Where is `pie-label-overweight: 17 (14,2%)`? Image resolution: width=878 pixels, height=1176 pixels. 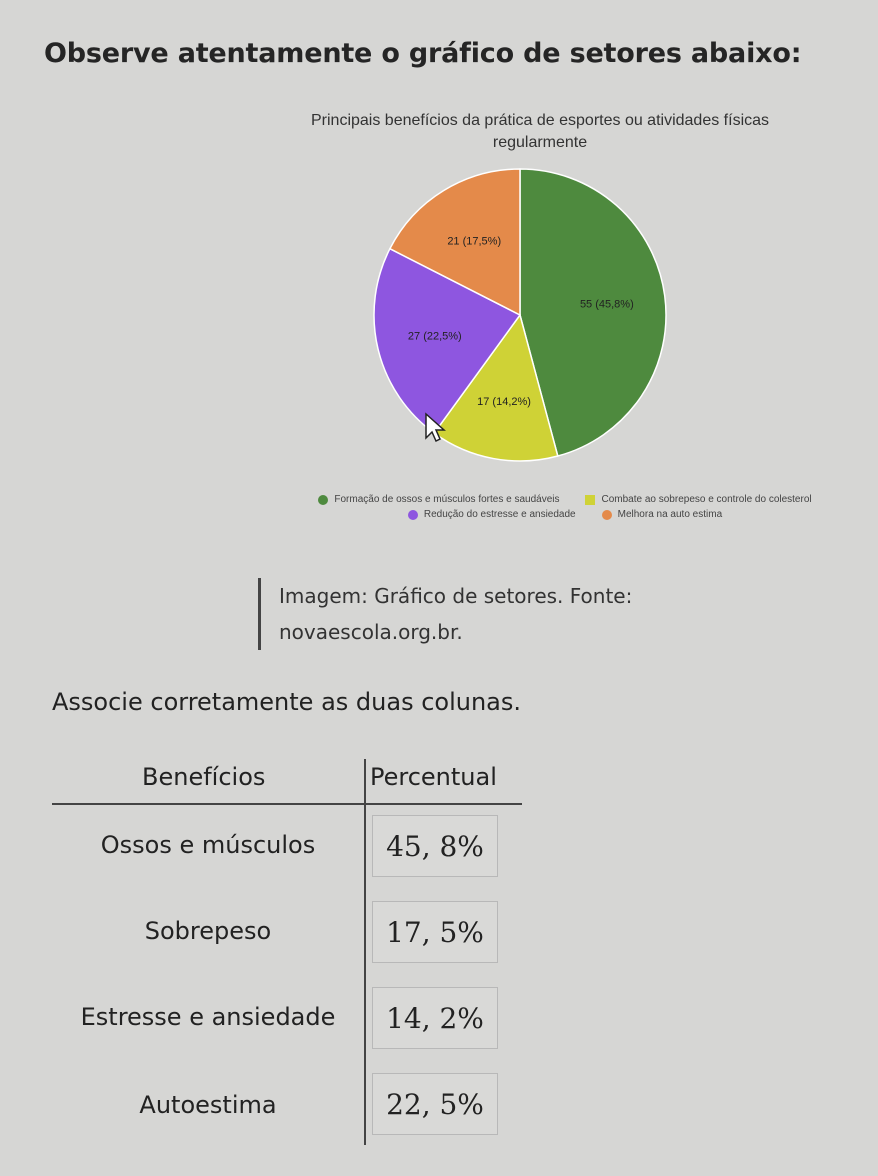
pie-label-overweight: 17 (14,2%) is located at coordinates (504, 402).